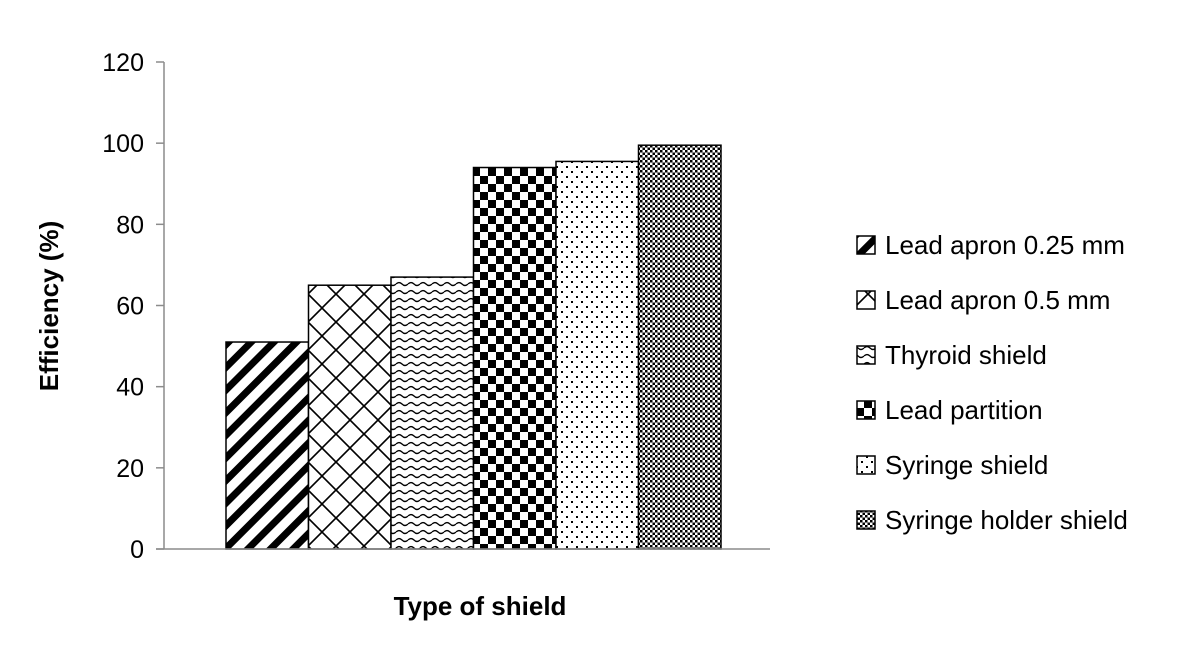 The height and width of the screenshot is (655, 1200). I want to click on bar-lead-partition, so click(514, 358).